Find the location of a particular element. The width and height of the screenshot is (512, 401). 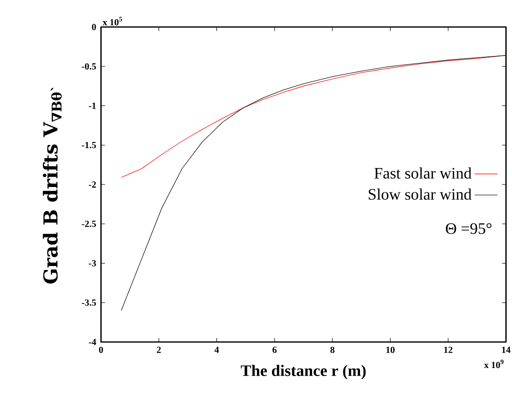

x-axis-title: The distance r (m) is located at coordinates (303, 372).